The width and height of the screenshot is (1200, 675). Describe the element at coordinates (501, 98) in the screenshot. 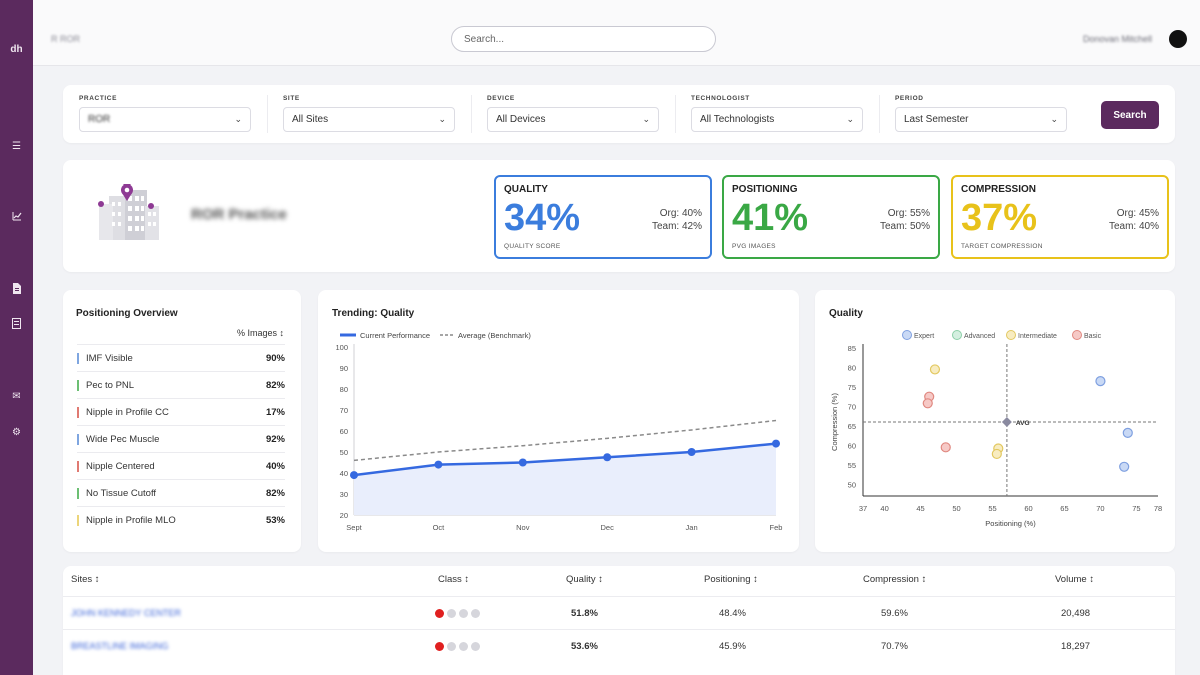

I see `device-filter-label: DEVICE` at that location.